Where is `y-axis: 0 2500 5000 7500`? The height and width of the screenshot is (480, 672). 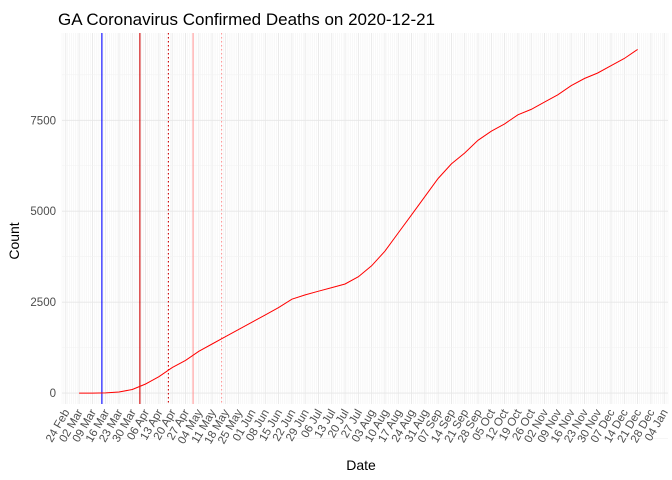
y-axis: 0 2500 5000 7500 is located at coordinates (43, 257).